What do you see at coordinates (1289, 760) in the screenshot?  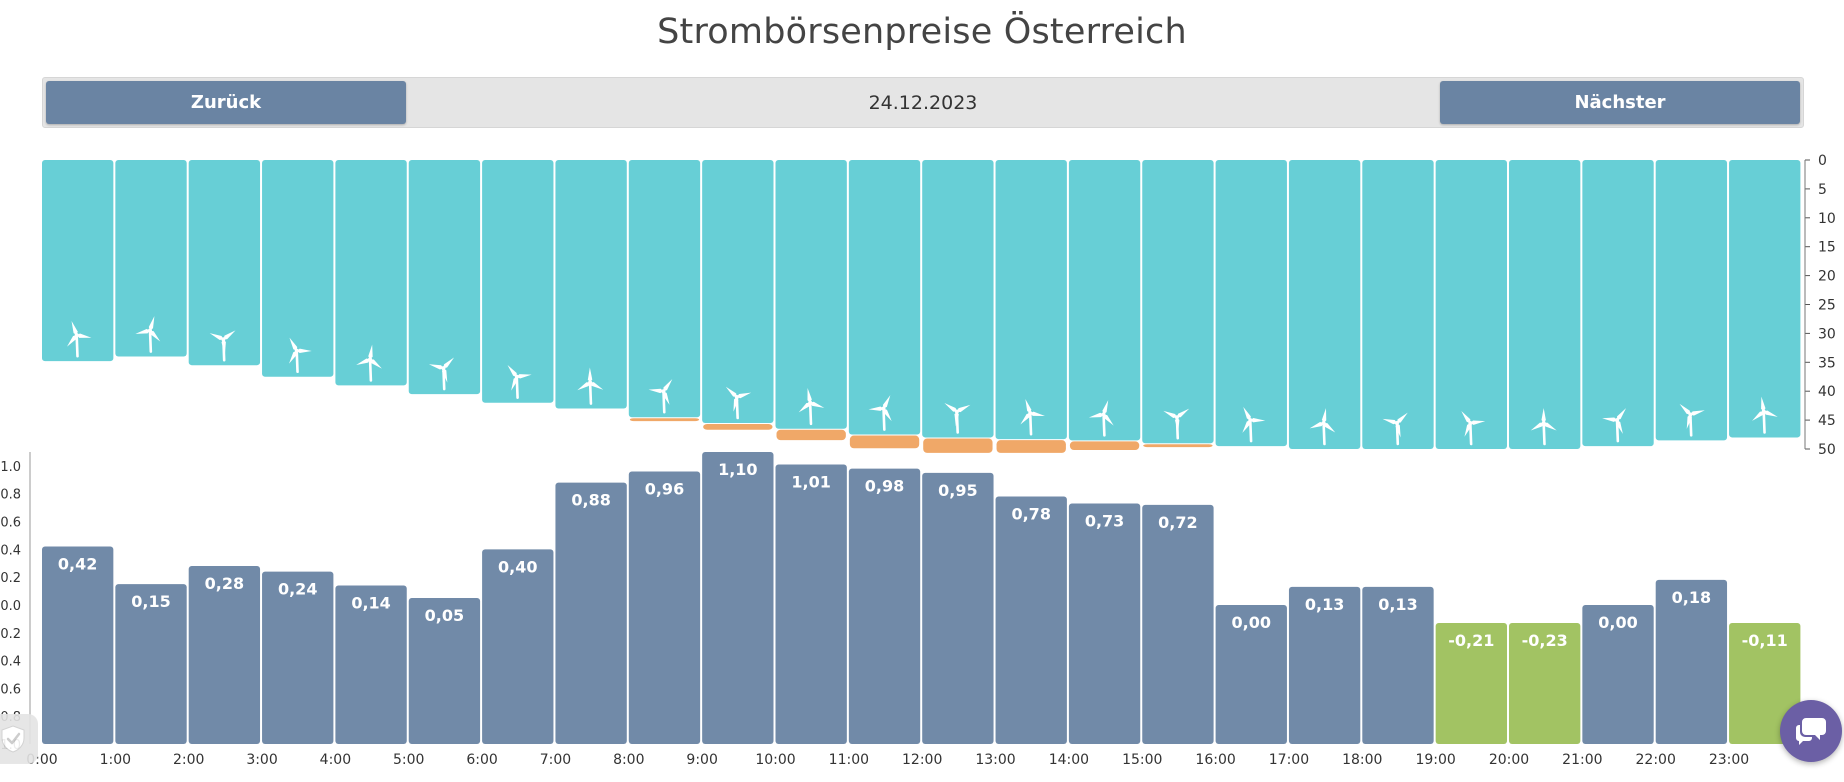 I see `hour-label: 17:00` at bounding box center [1289, 760].